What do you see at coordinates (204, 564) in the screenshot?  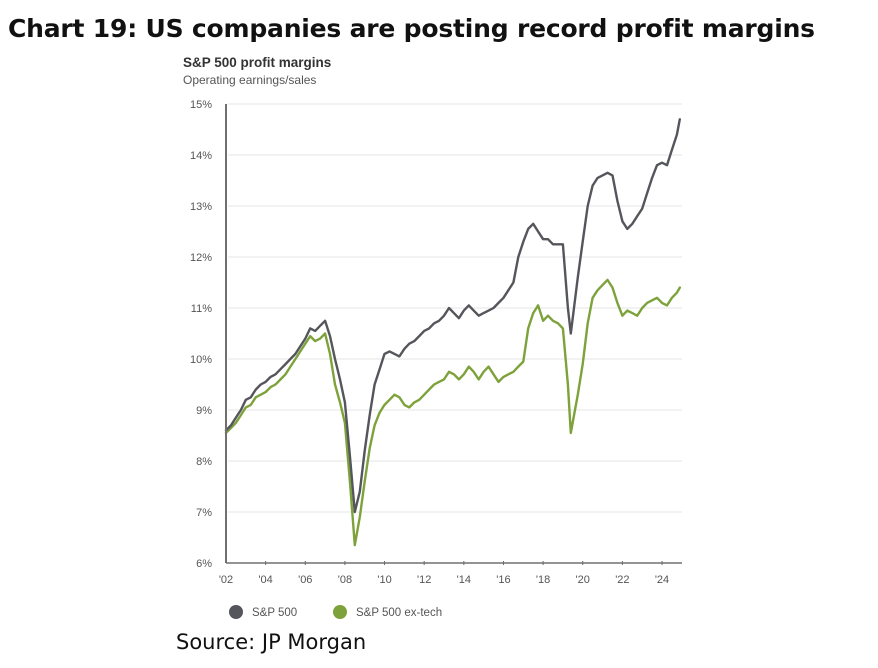 I see `y-tick-label: 6%` at bounding box center [204, 564].